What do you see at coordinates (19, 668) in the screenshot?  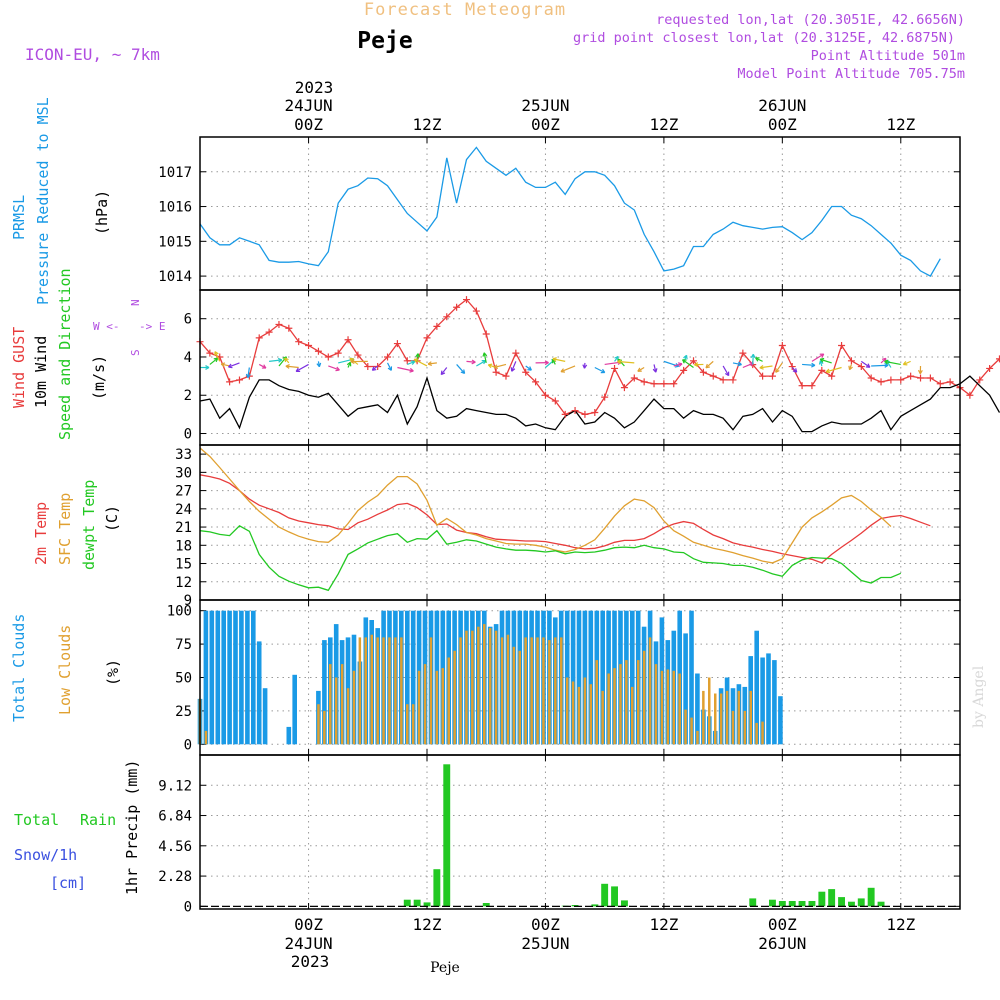 I see `total-clouds-label: Total Clouds` at bounding box center [19, 668].